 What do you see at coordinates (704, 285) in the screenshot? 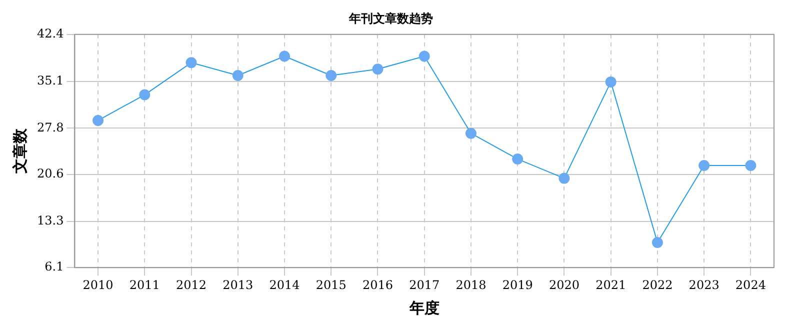
I see `x-tick-label: 2023` at bounding box center [704, 285].